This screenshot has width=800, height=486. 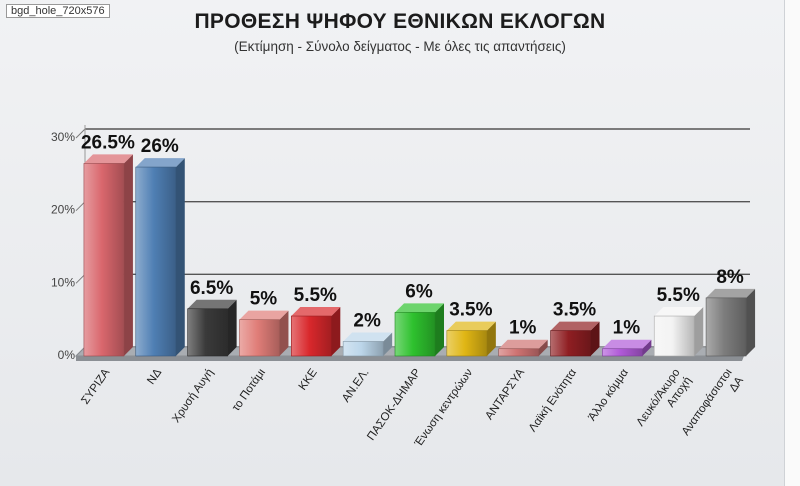 I want to click on x-tick-label: Λαϊκή Ενότητα, so click(x=553, y=401).